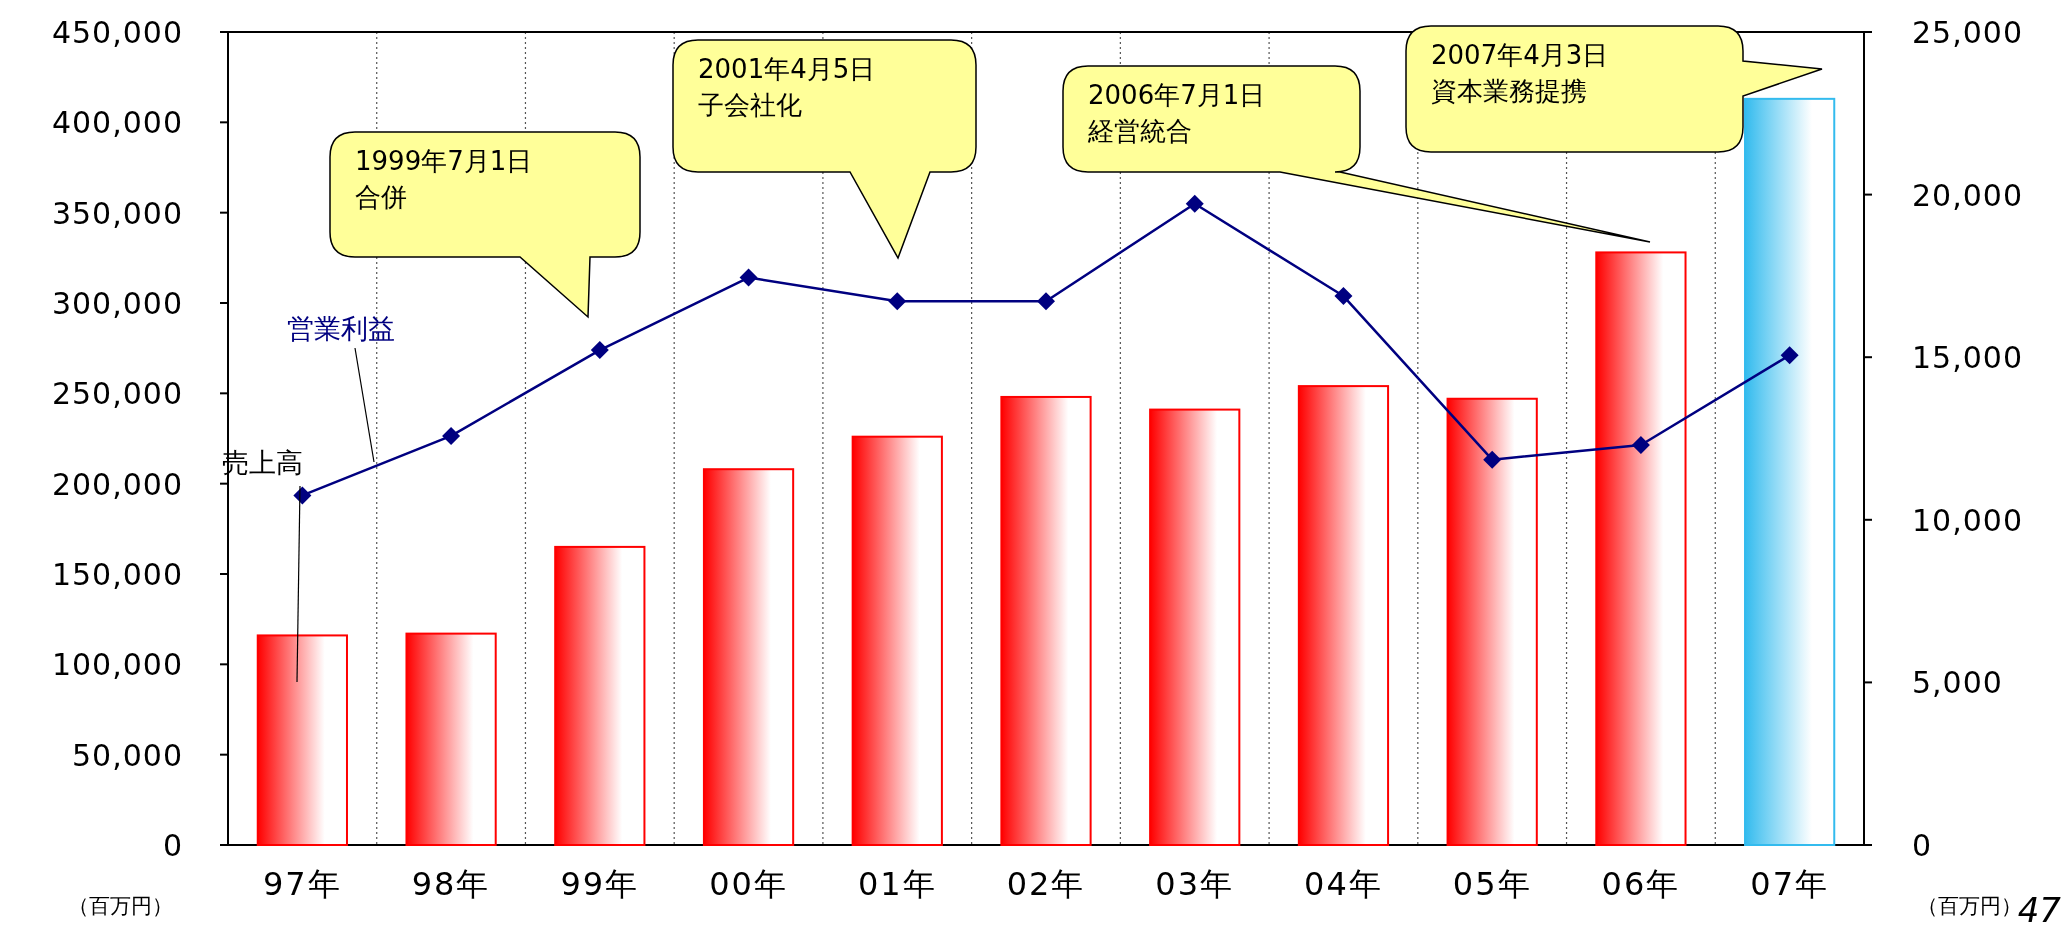 The height and width of the screenshot is (934, 2069). Describe the element at coordinates (1967, 520) in the screenshot. I see `y2-tick-label: 10,000` at that location.